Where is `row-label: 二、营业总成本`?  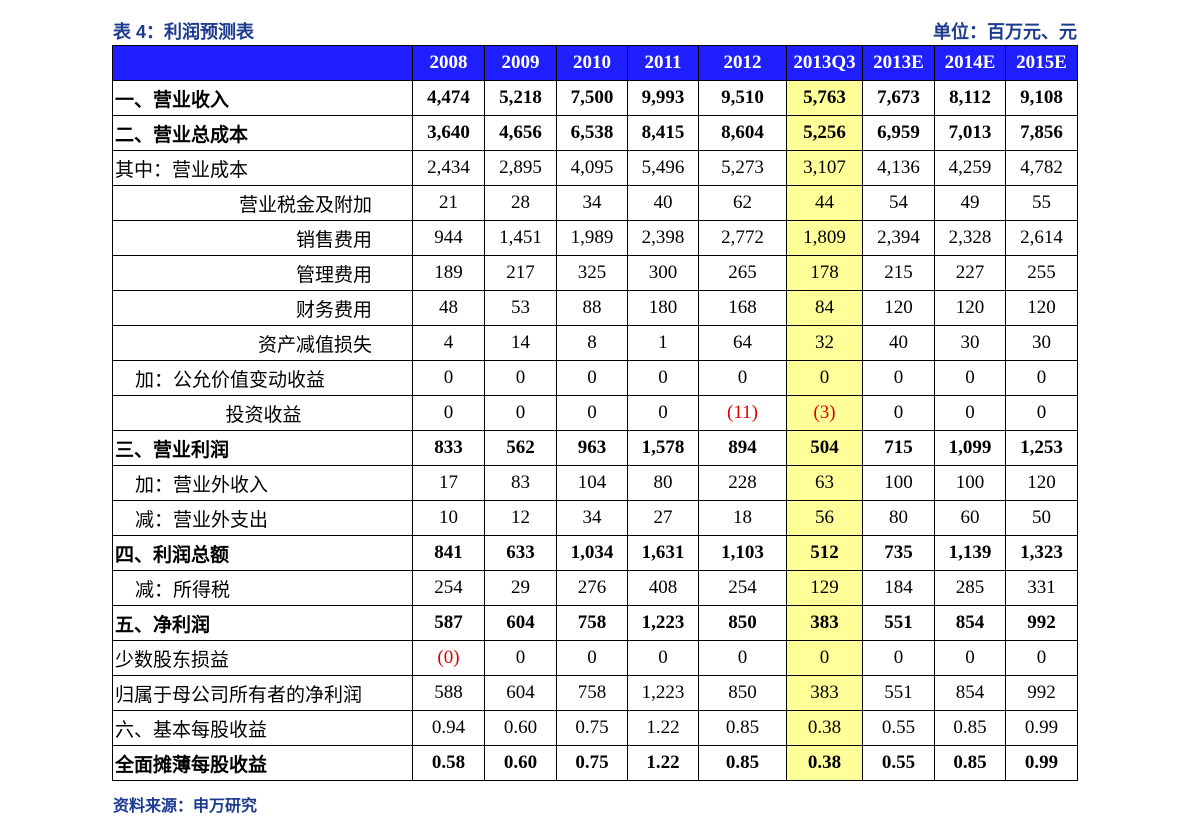 row-label: 二、营业总成本 is located at coordinates (262, 133).